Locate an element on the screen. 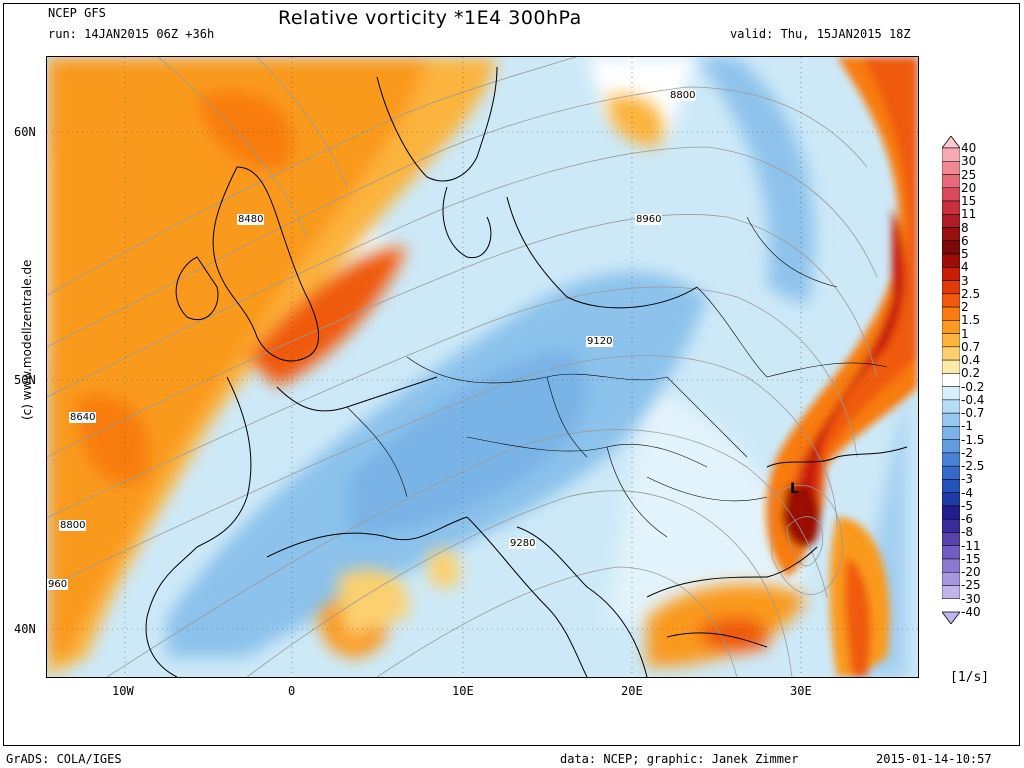 The height and width of the screenshot is (768, 1024). colorbar-label: 25 is located at coordinates (969, 174).